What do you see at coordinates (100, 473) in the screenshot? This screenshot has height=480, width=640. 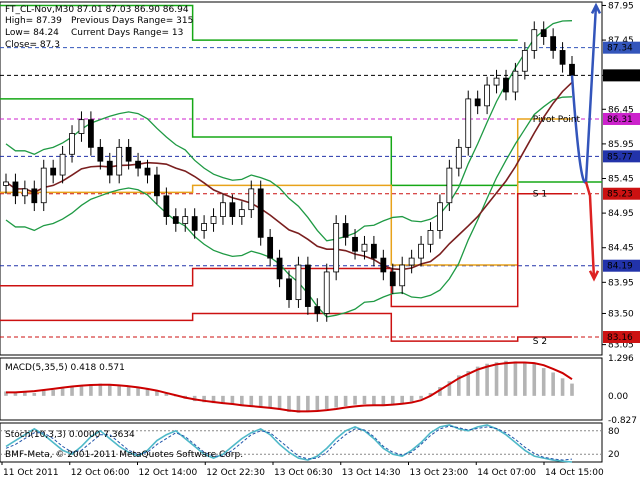 I see `x-tick-label: 12 Oct 06:00` at bounding box center [100, 473].